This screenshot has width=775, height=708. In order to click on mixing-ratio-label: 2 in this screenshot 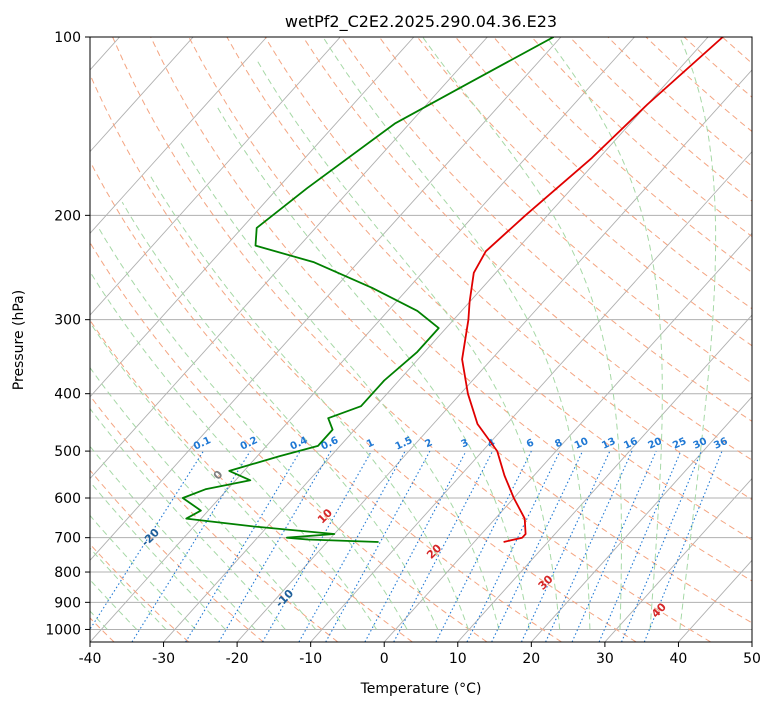, I will do `click(428, 443)`.